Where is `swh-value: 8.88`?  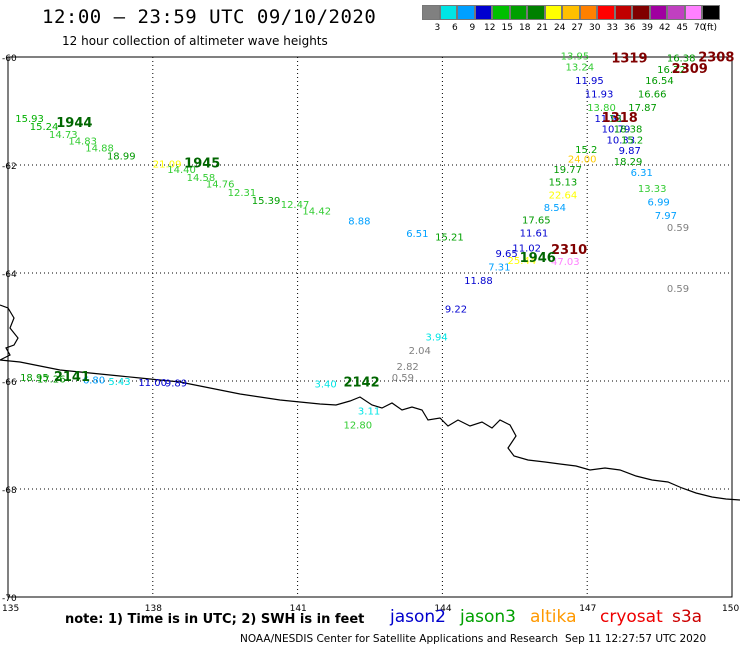 swh-value: 8.88 is located at coordinates (359, 221).